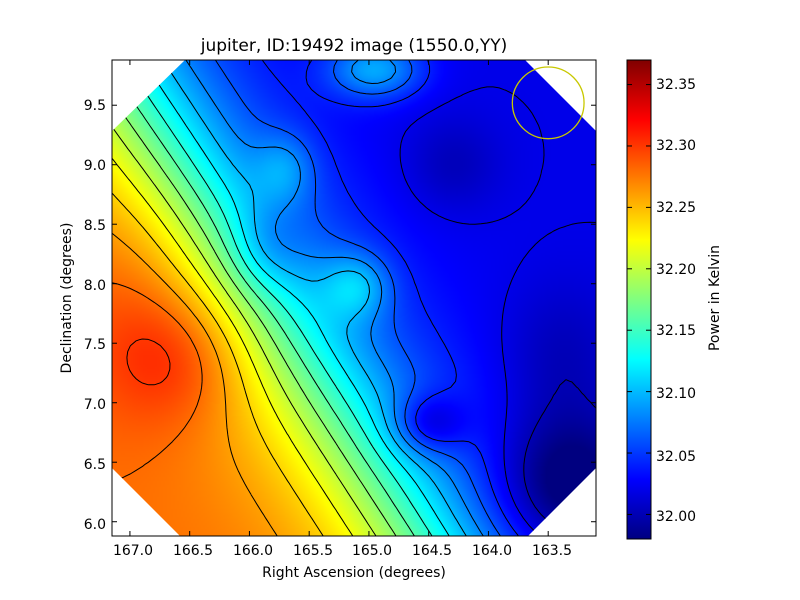  Describe the element at coordinates (253, 551) in the screenshot. I see `x-tick-label: 166.0` at that location.